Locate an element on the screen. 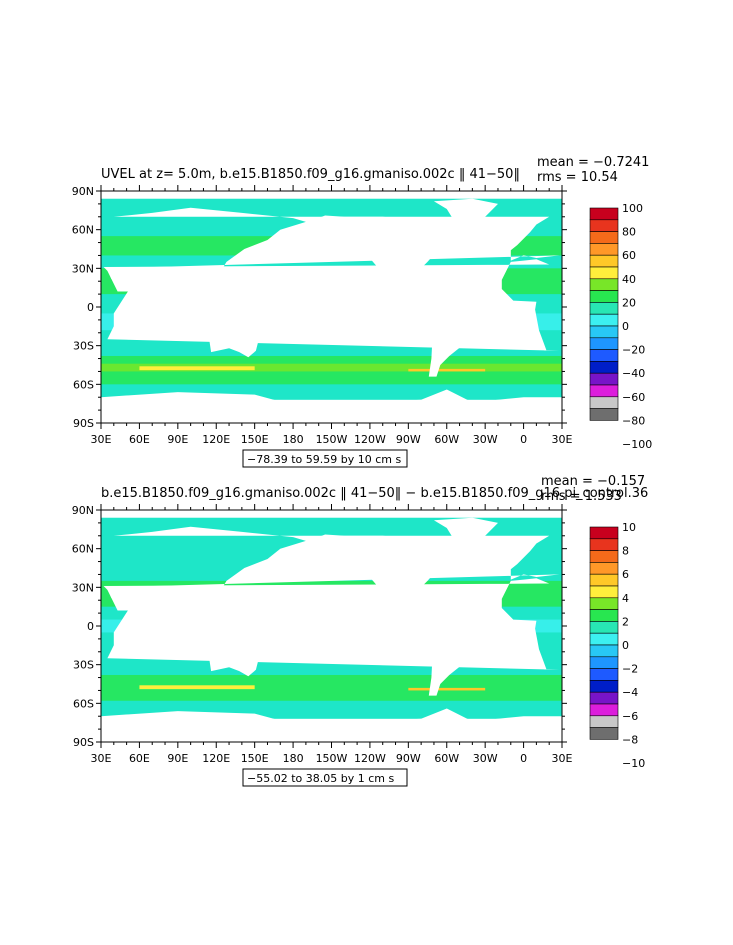 The image size is (733, 945). land-south-america is located at coordinates (448, 334).